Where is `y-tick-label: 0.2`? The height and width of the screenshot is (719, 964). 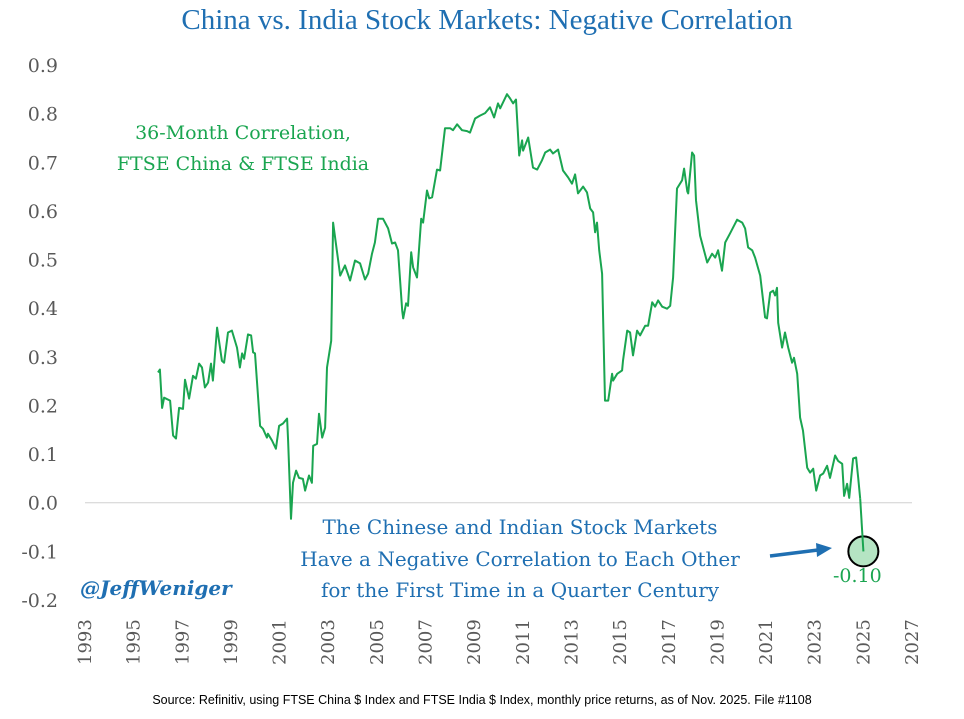 y-tick-label: 0.2 is located at coordinates (43, 406).